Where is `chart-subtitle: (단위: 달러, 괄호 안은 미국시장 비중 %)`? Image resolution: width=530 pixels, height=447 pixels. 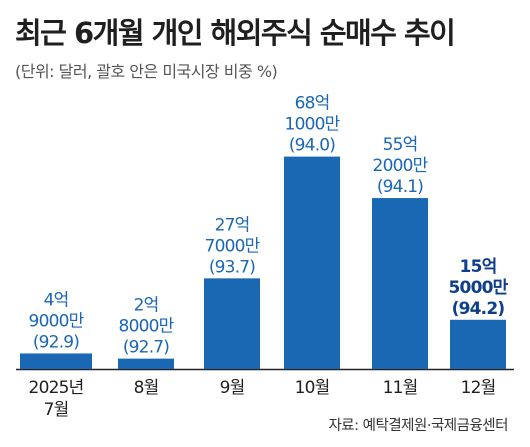
chart-subtitle: (단위: 달러, 괄호 안은 미국시장 비중 %) is located at coordinates (146, 71).